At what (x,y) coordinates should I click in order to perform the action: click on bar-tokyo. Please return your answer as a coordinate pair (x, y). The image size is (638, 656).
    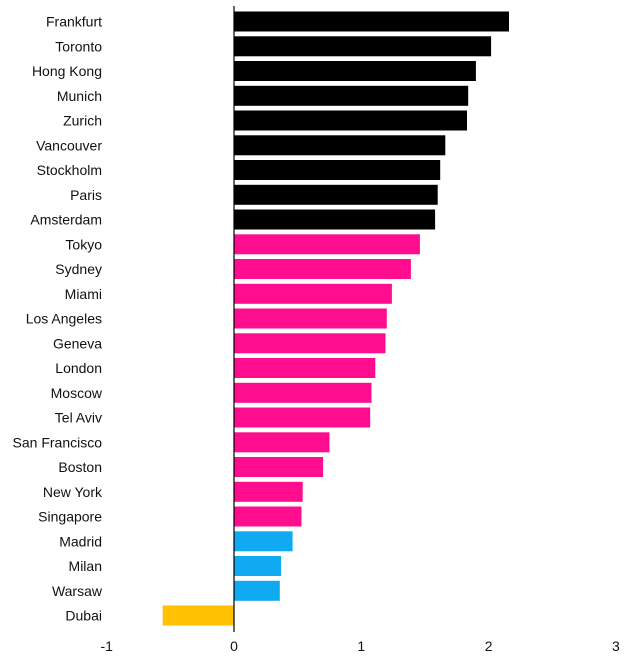
    Looking at the image, I should click on (327, 244).